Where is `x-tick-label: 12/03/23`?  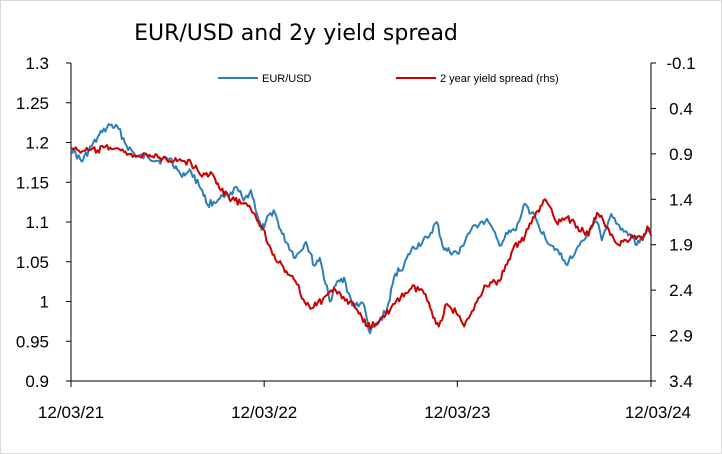 x-tick-label: 12/03/23 is located at coordinates (457, 412).